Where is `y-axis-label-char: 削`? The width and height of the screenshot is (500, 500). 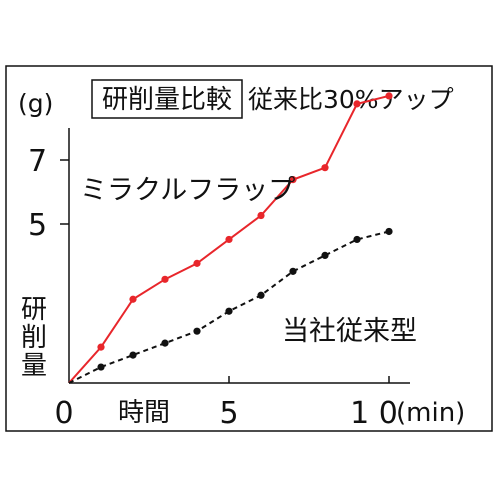
y-axis-label-char: 削 is located at coordinates (34, 338).